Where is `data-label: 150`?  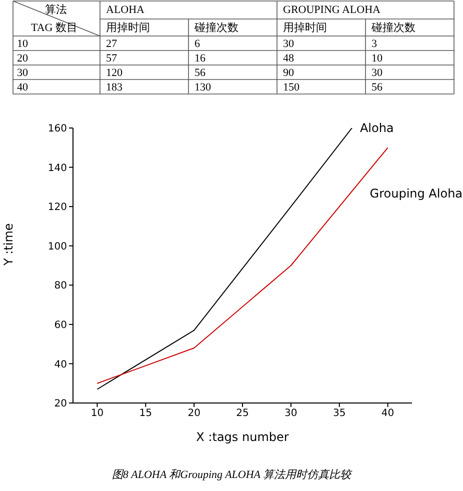
data-label: 150 is located at coordinates (291, 88).